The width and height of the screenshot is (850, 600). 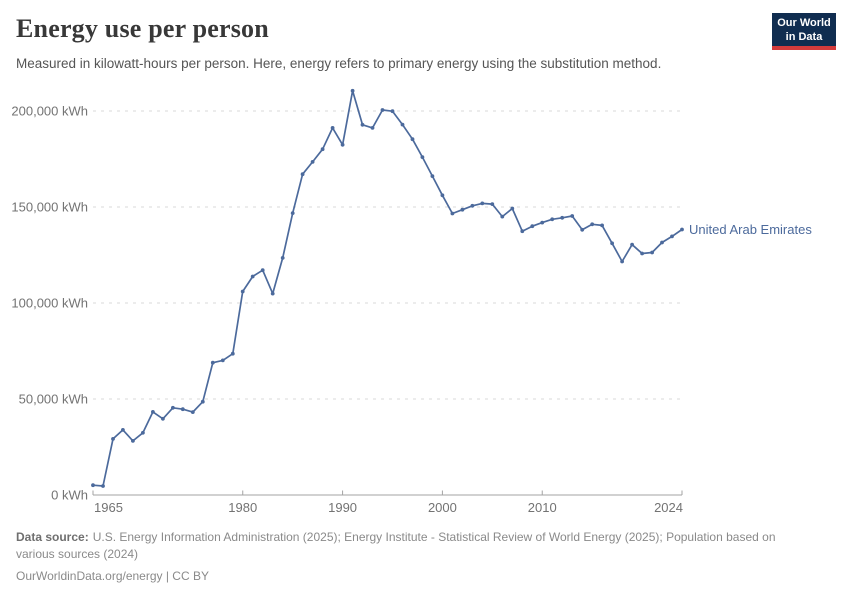 What do you see at coordinates (242, 507) in the screenshot?
I see `x-tick-label: 1980` at bounding box center [242, 507].